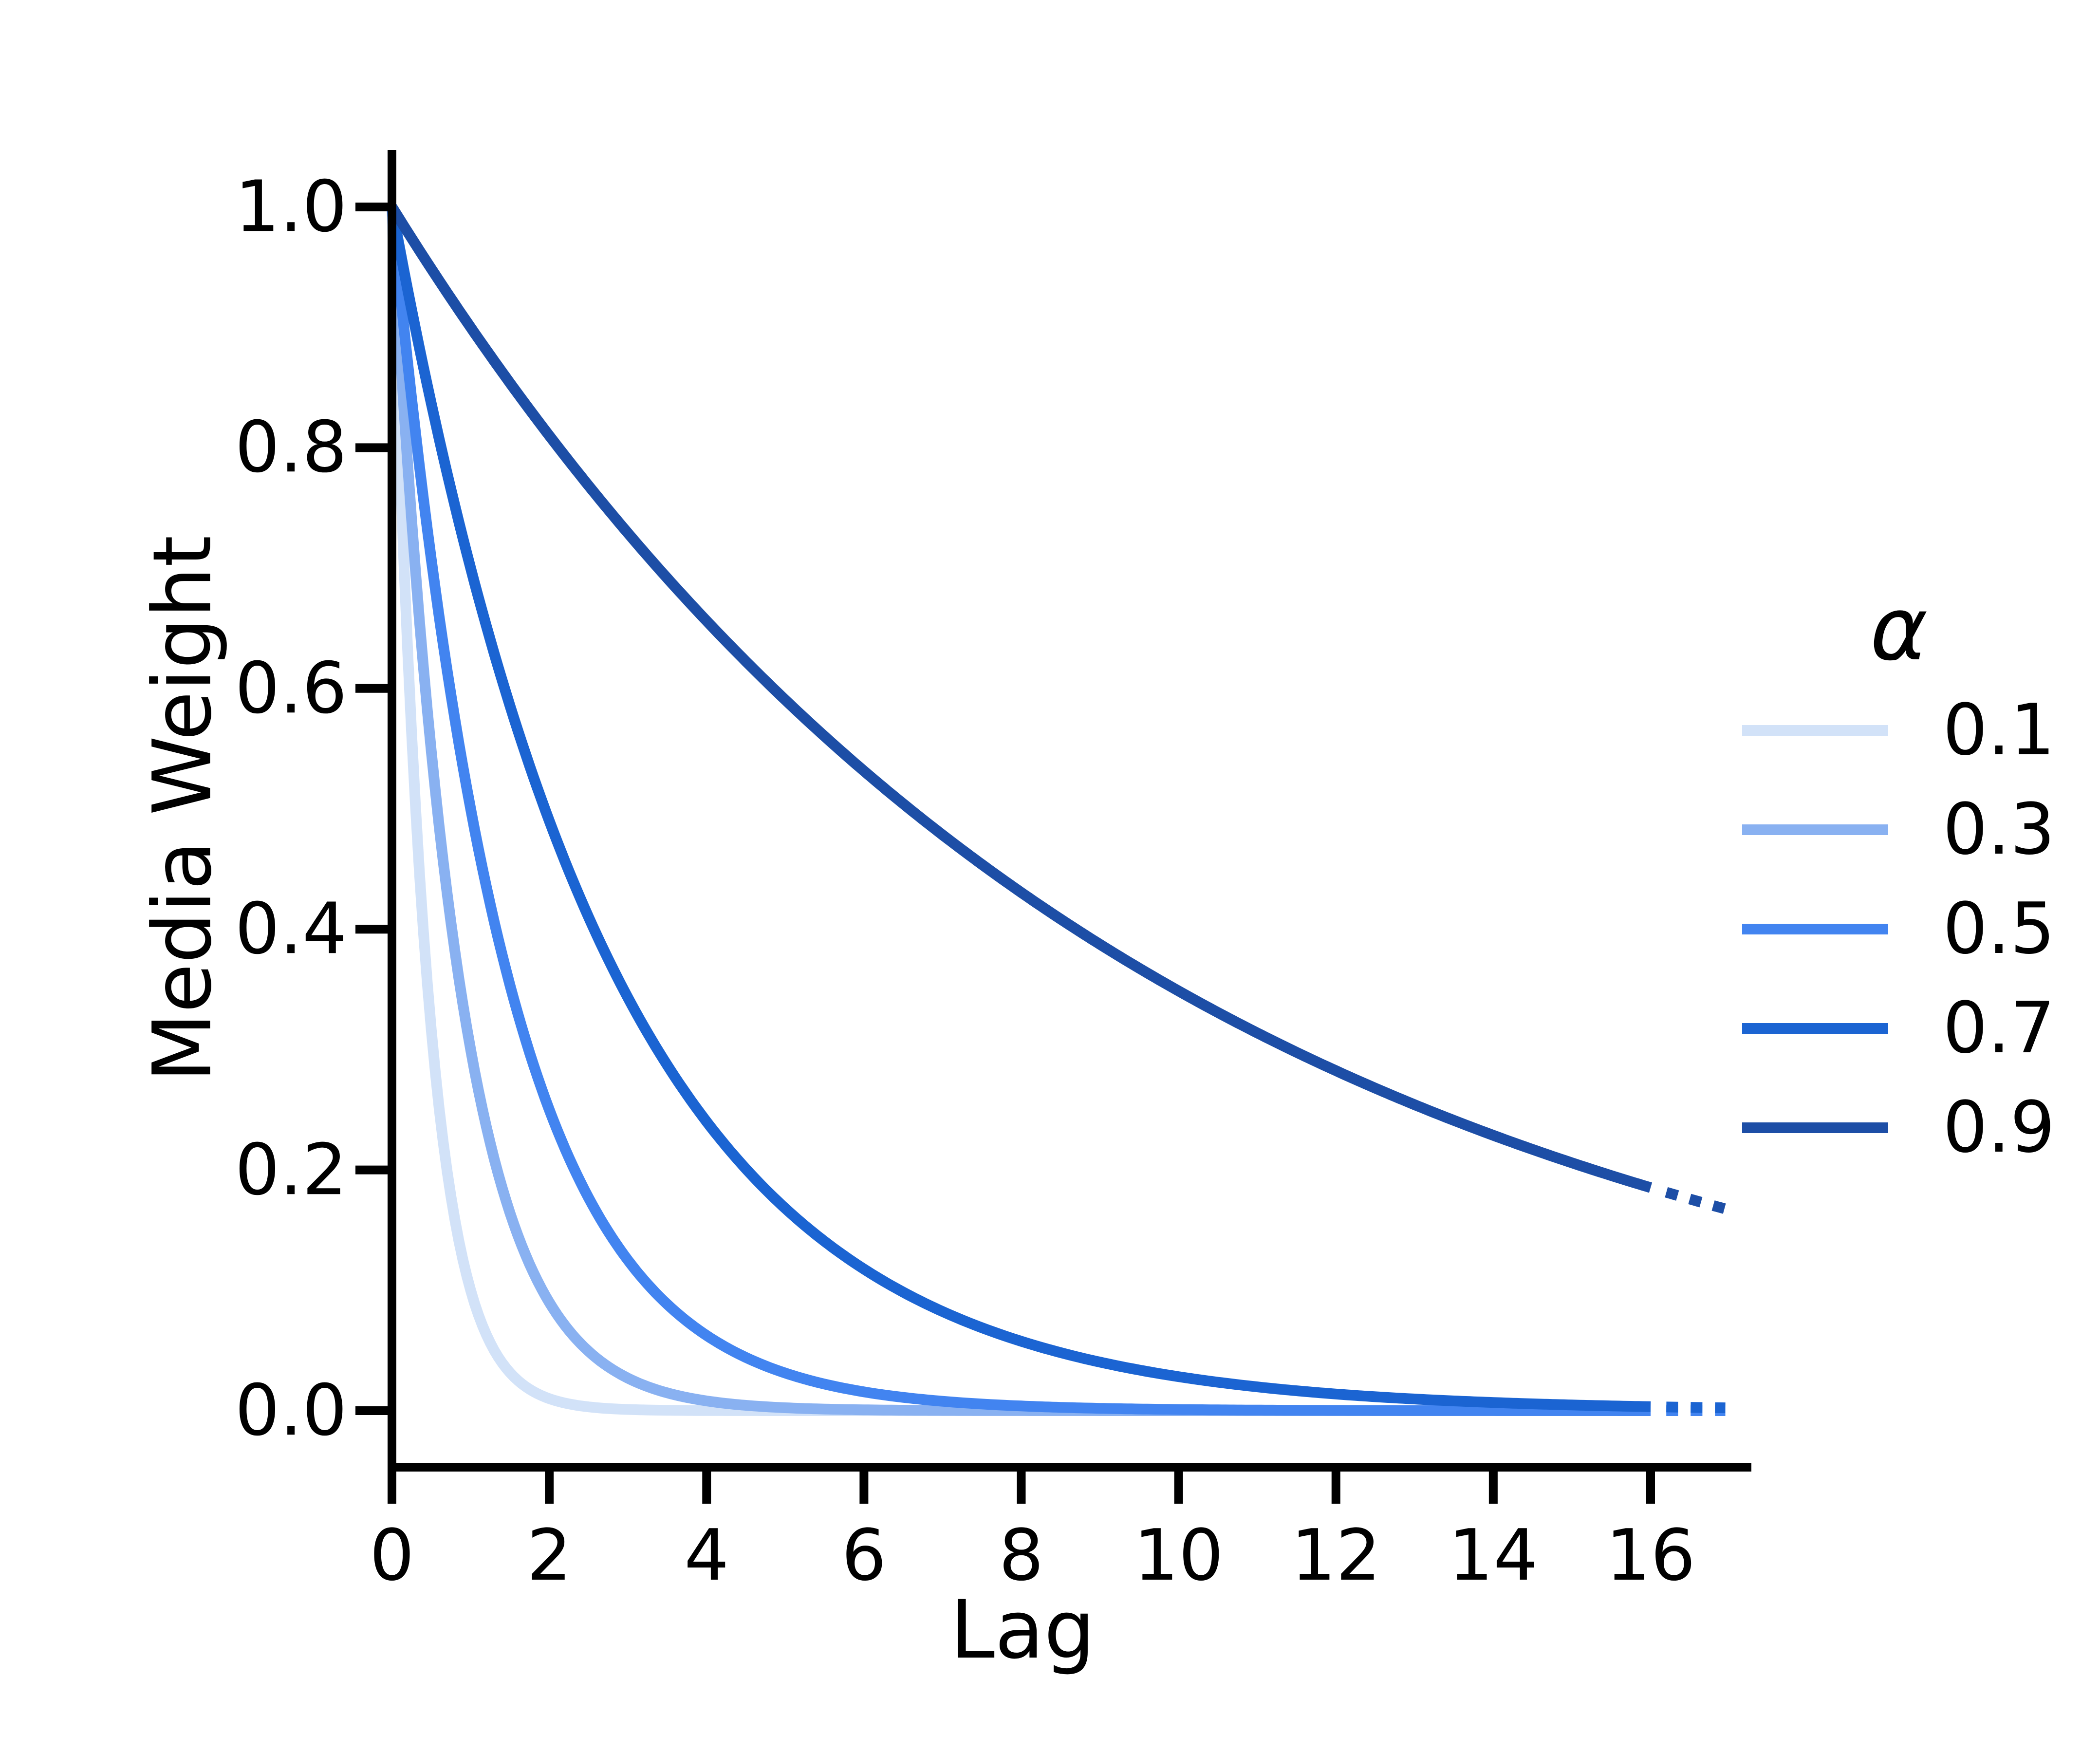 The width and height of the screenshot is (2100, 1753). I want to click on curve-alpha-0.7-dotted, so click(1696, 1407).